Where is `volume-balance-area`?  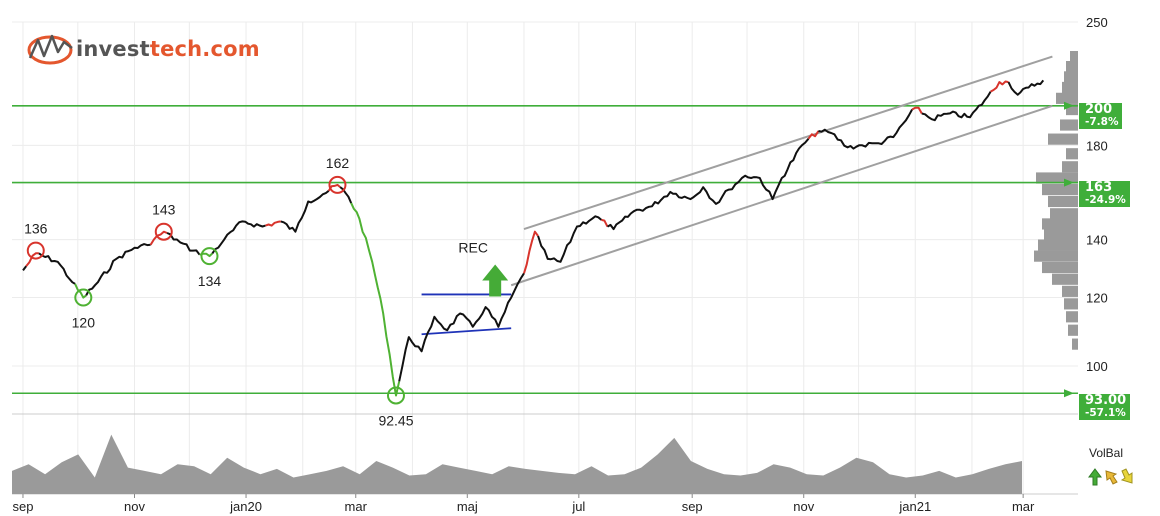
volume-balance-area is located at coordinates (517, 464).